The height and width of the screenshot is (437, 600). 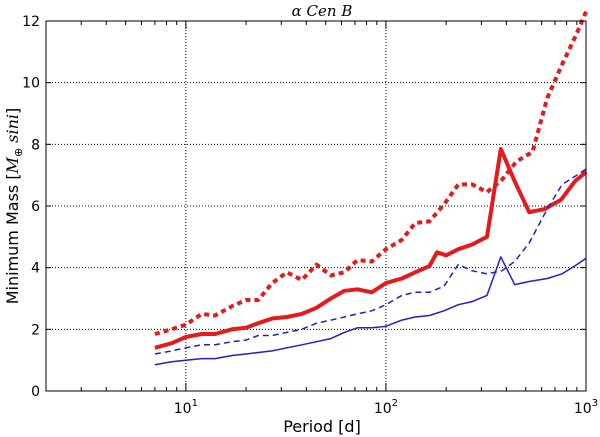 I want to click on y-tick-label: 0, so click(x=35, y=392).